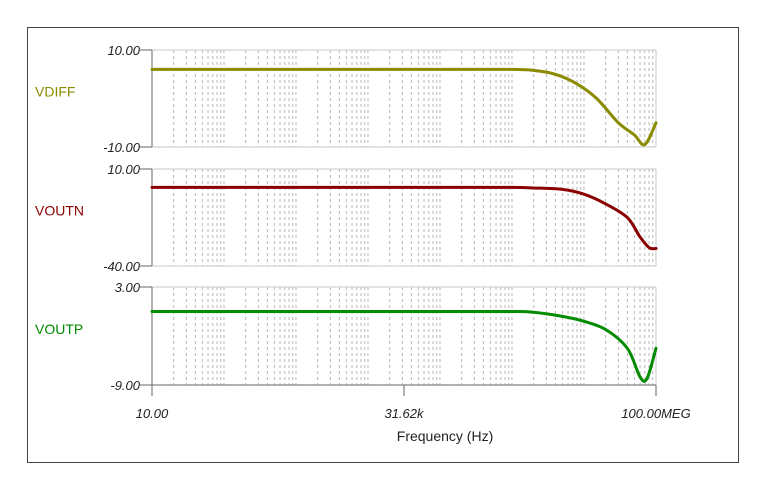 This screenshot has height=493, width=768. I want to click on y-tick-label: -9.00, so click(125, 385).